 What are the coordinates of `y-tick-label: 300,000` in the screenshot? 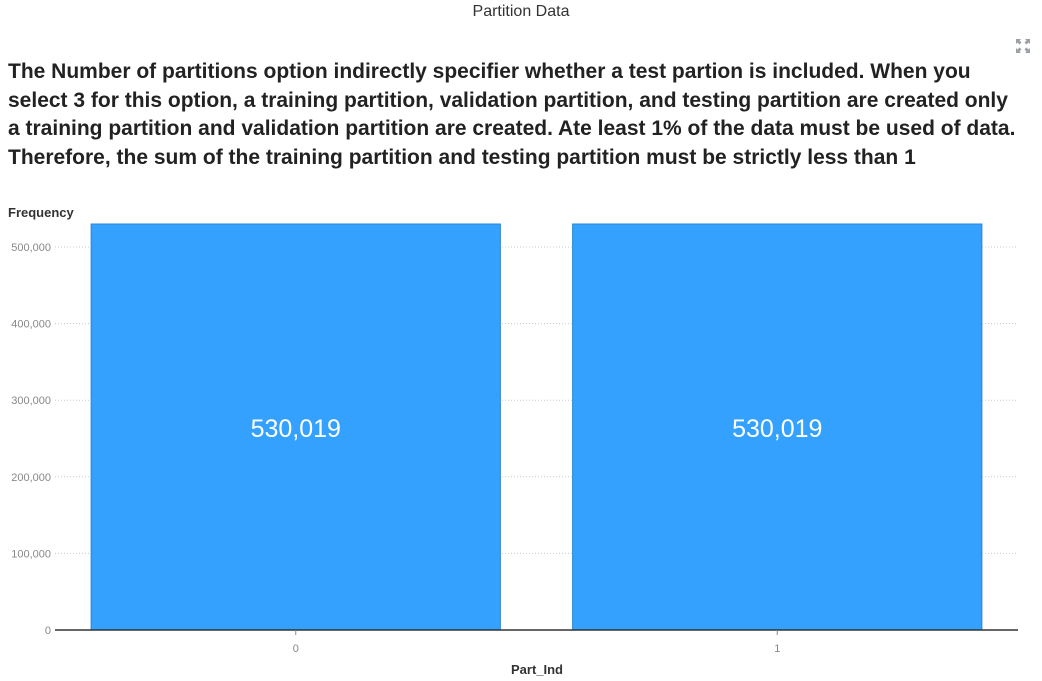 It's located at (31, 401).